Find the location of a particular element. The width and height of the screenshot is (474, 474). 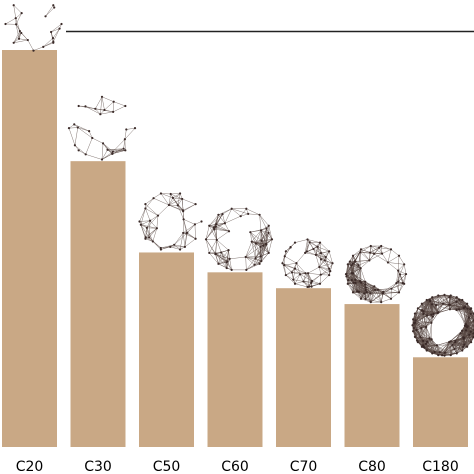

bar-c30 is located at coordinates (98, 304).